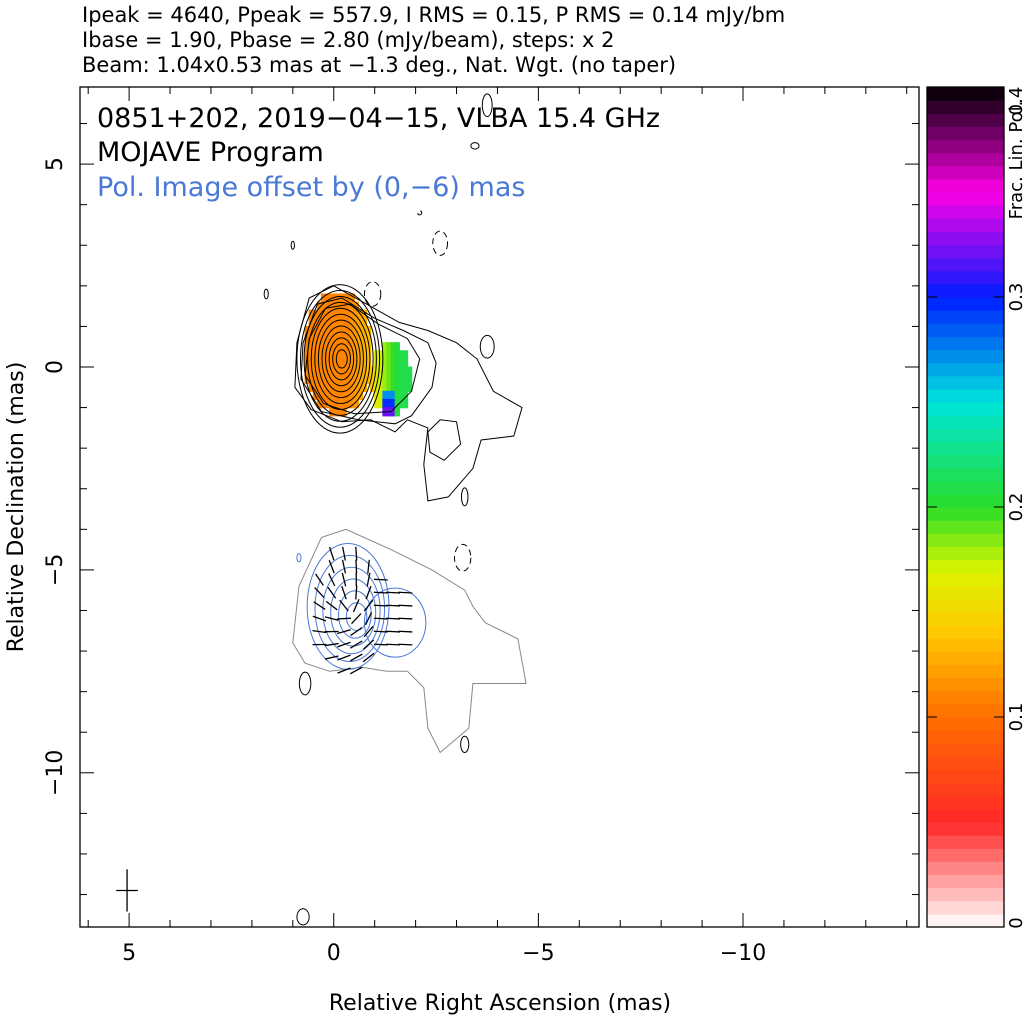  I want to click on chart-subtitle: MOJAVE Program, so click(210, 152).